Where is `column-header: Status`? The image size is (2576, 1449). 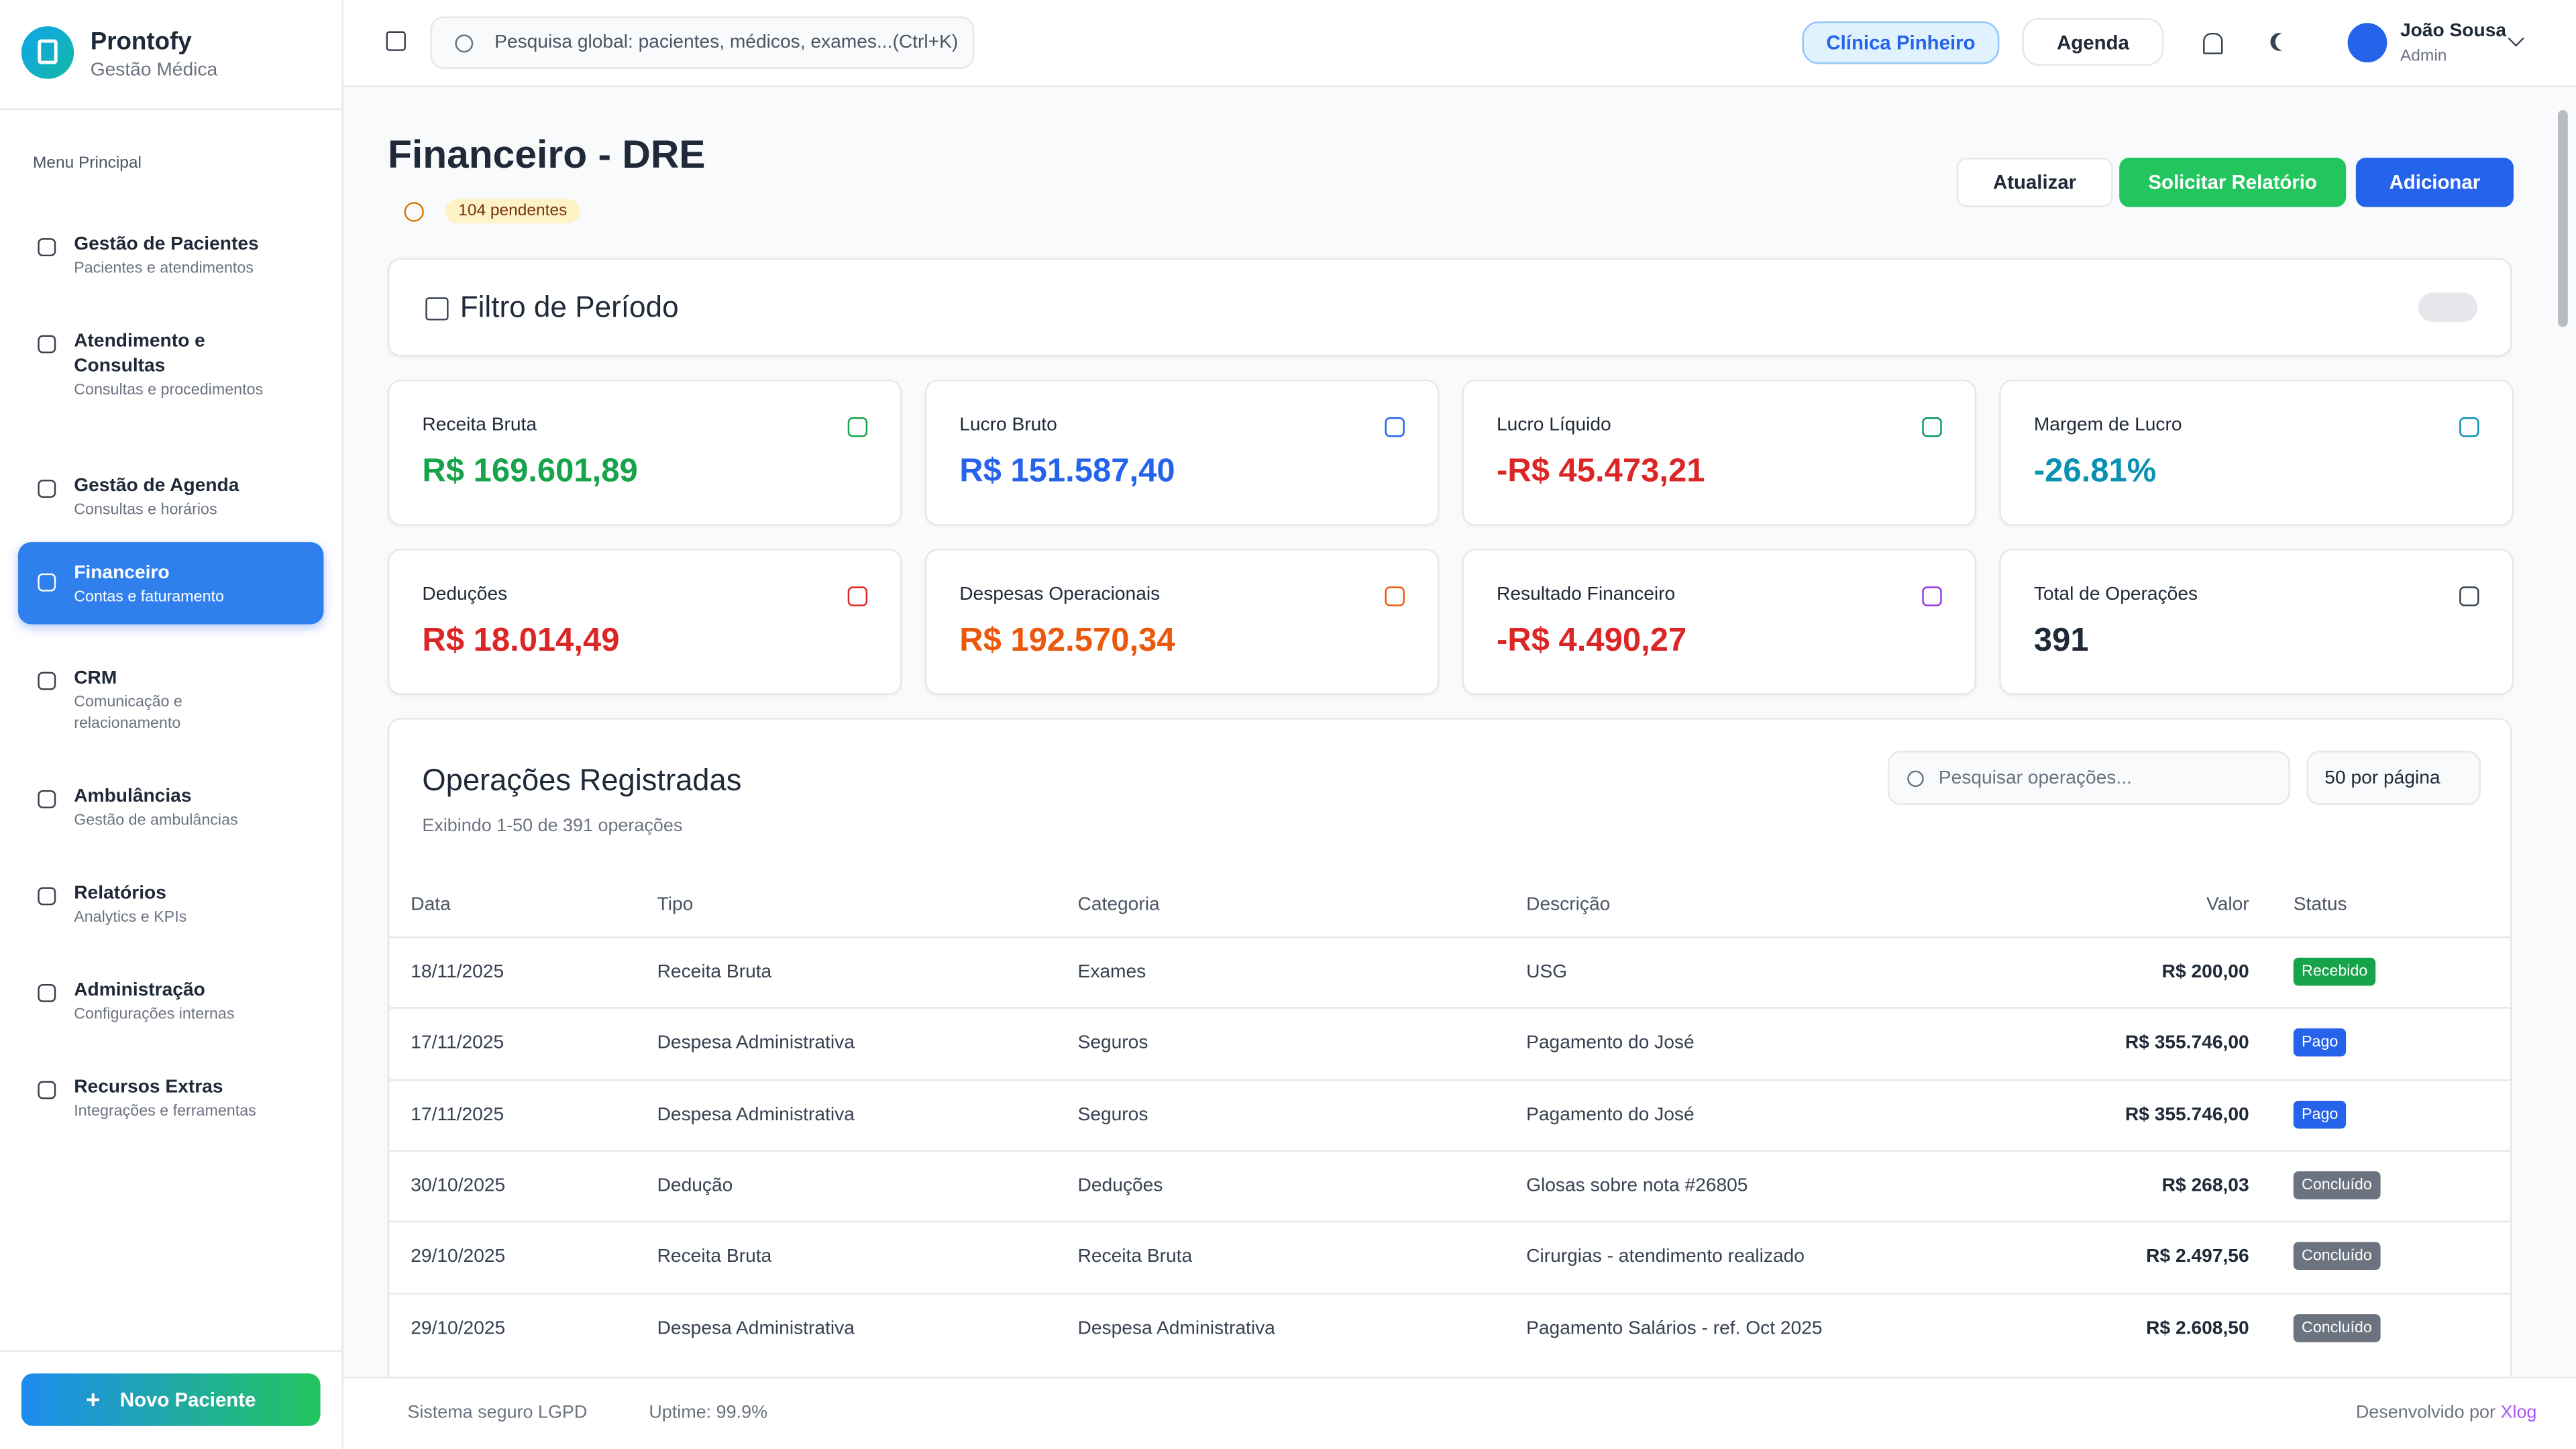
column-header: Status is located at coordinates (2320, 905).